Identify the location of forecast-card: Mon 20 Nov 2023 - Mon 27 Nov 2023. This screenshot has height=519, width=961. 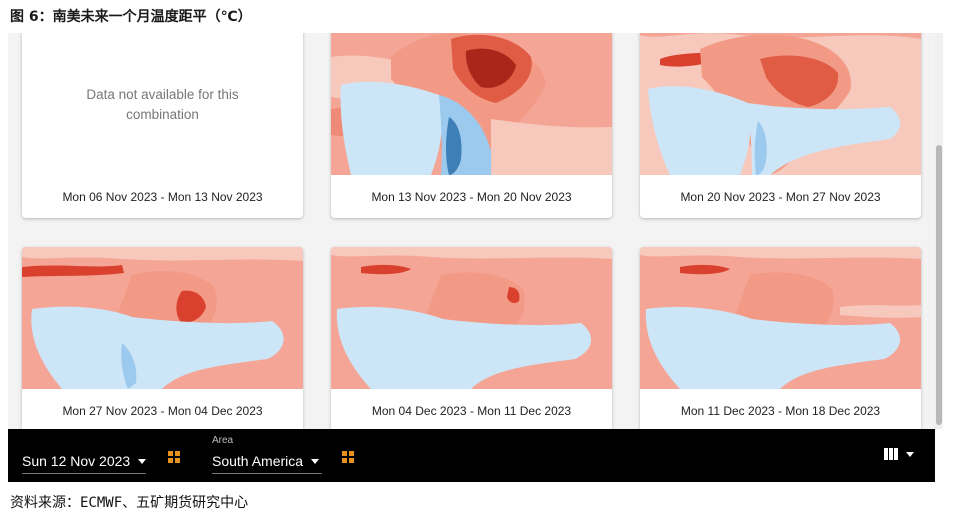
(780, 125).